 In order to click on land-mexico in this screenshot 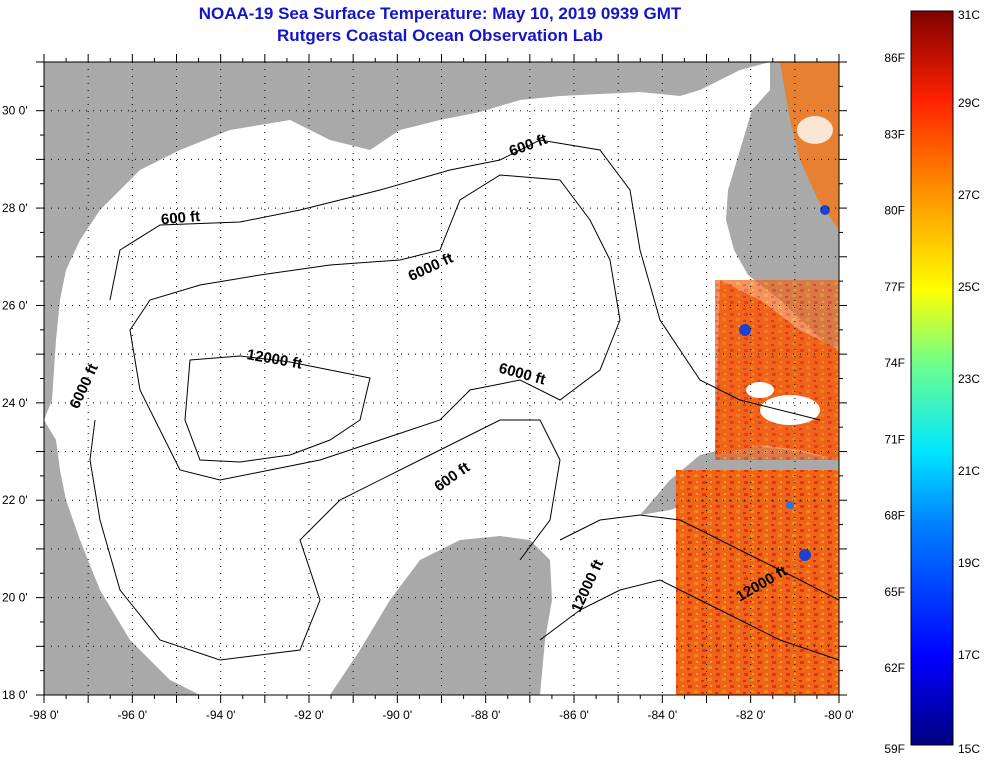, I will do `click(122, 557)`.